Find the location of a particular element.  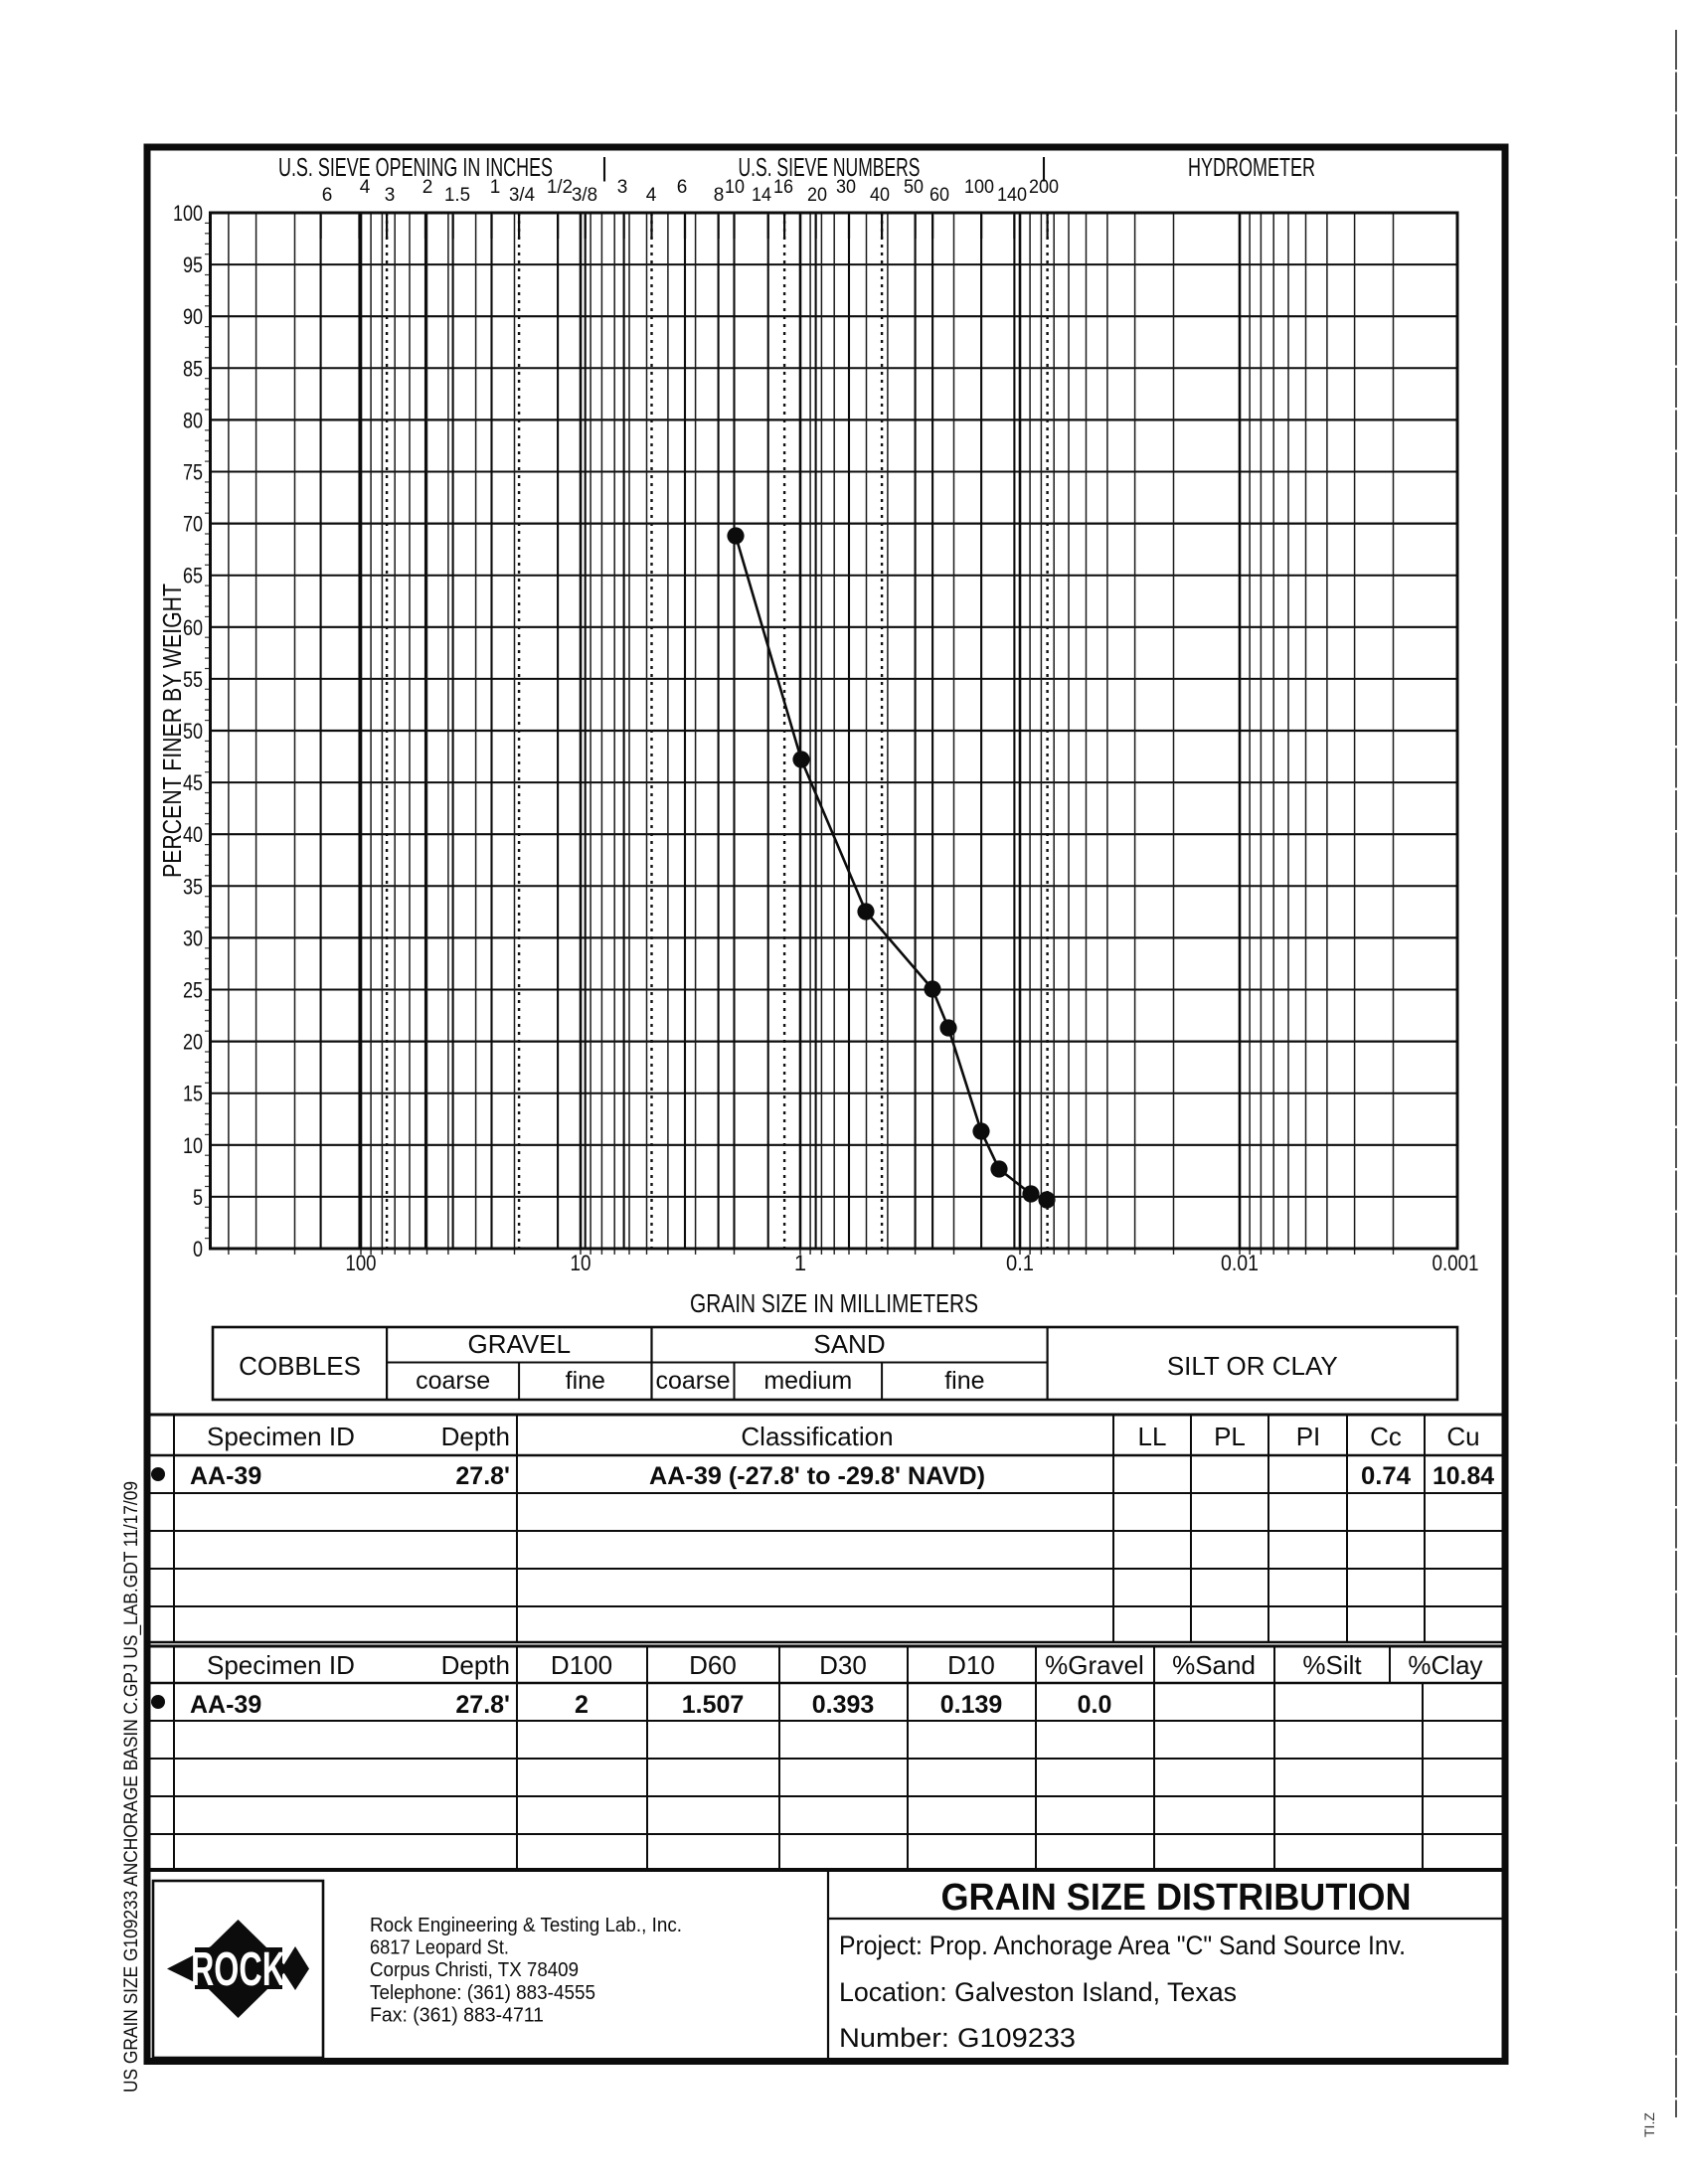

svg-text: 35 is located at coordinates (193, 886).